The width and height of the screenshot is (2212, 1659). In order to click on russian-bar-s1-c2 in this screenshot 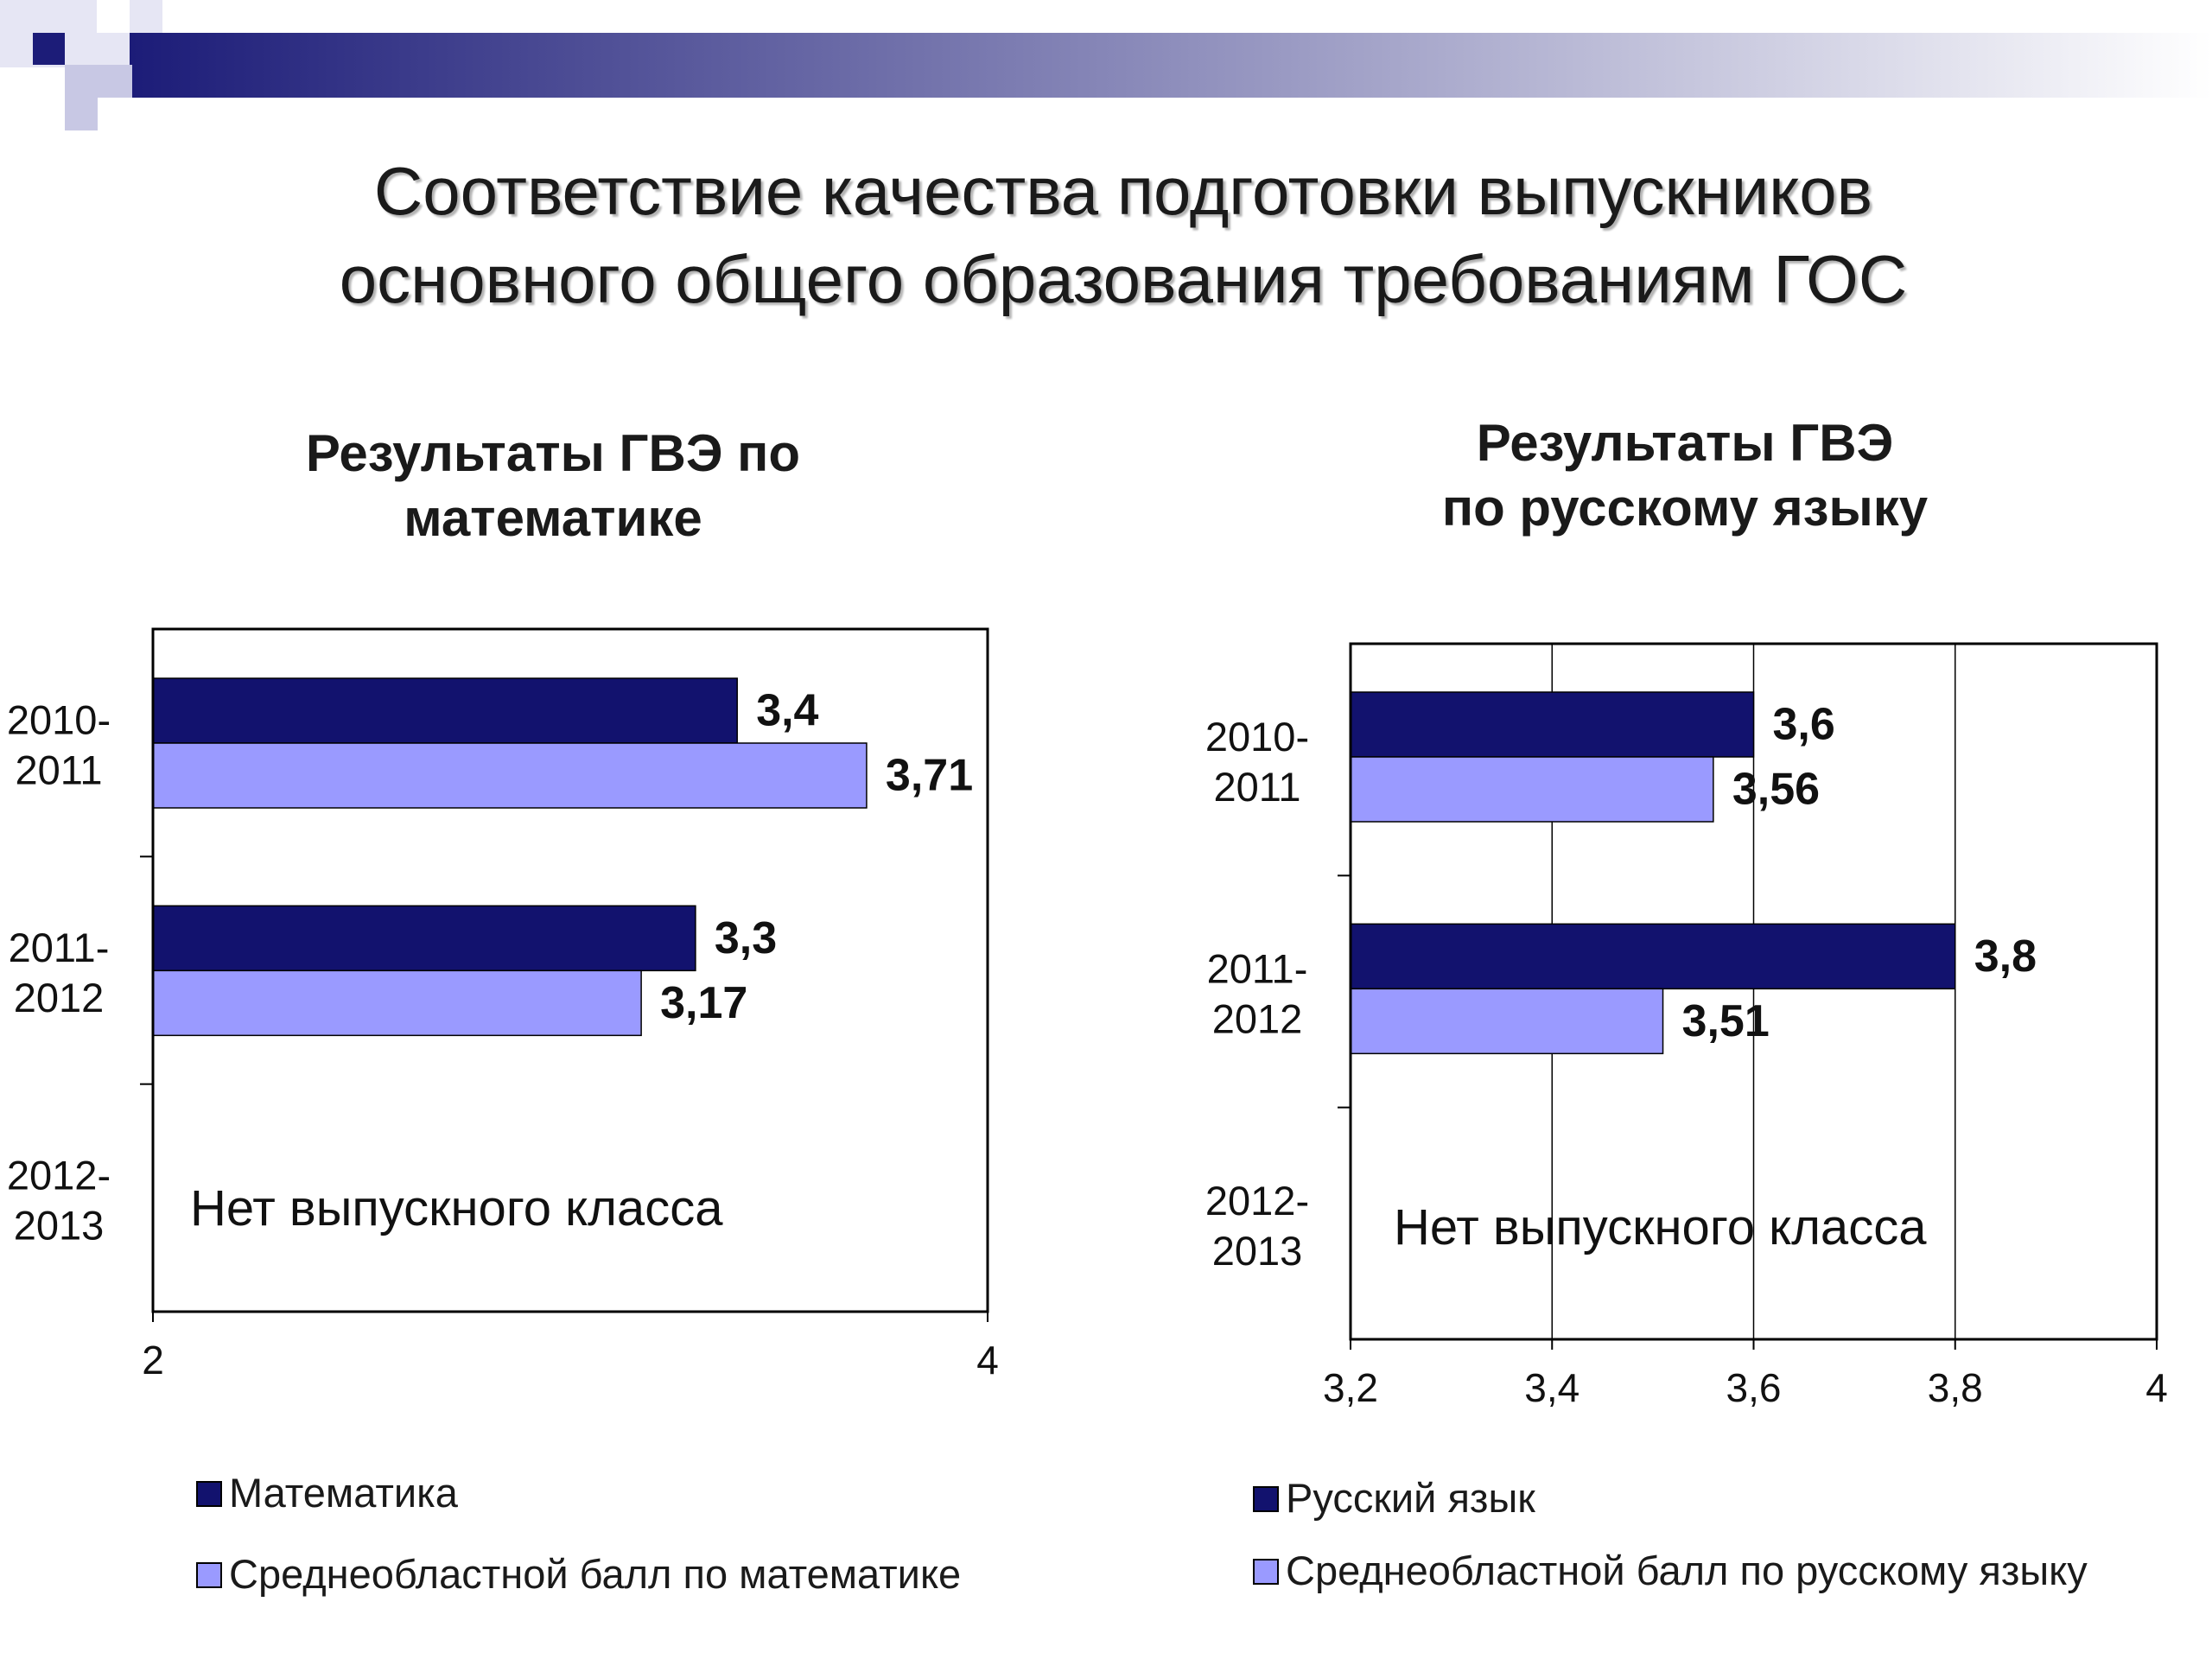, I will do `click(1653, 956)`.